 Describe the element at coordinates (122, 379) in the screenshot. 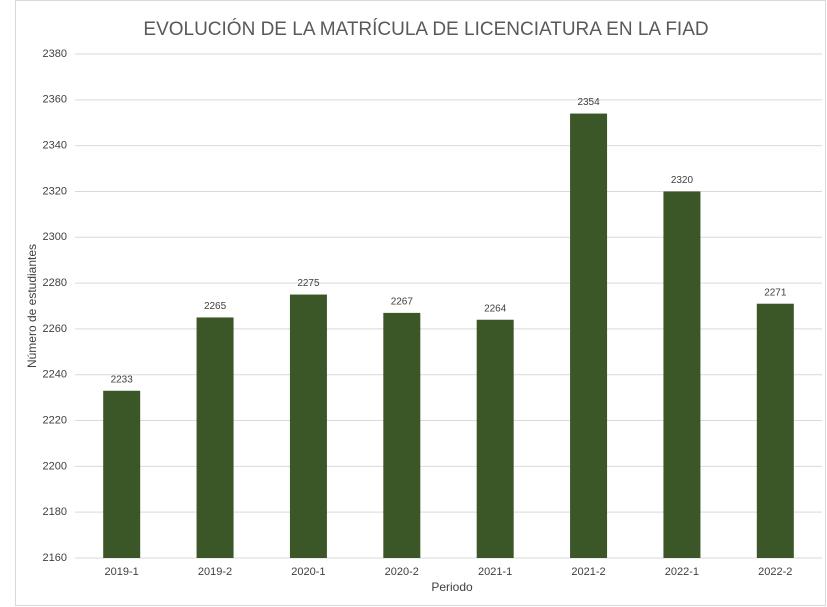

I see `data-label: 2233` at that location.